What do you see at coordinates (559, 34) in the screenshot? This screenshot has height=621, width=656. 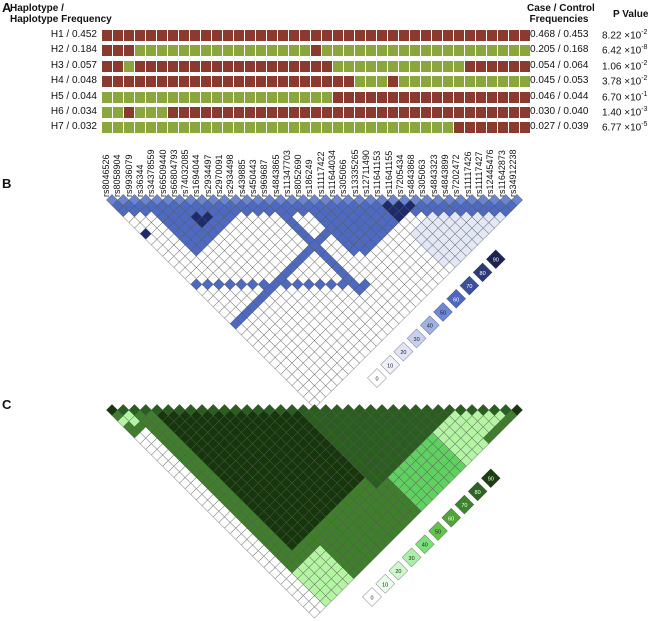 I see `case-control-frequency: 0.468 / 0.453` at bounding box center [559, 34].